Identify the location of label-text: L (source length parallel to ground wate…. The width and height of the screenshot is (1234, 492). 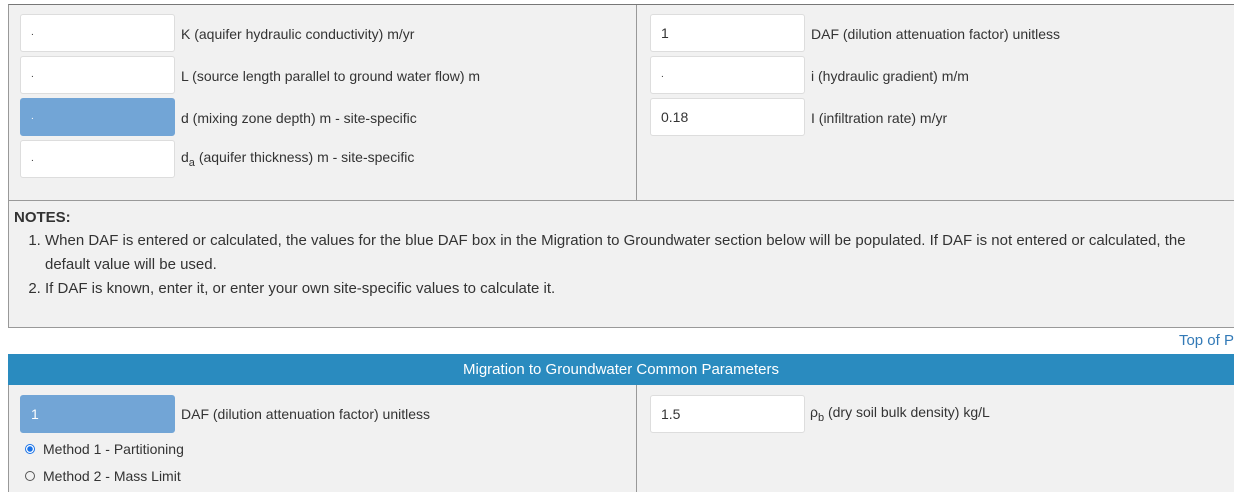
(331, 76).